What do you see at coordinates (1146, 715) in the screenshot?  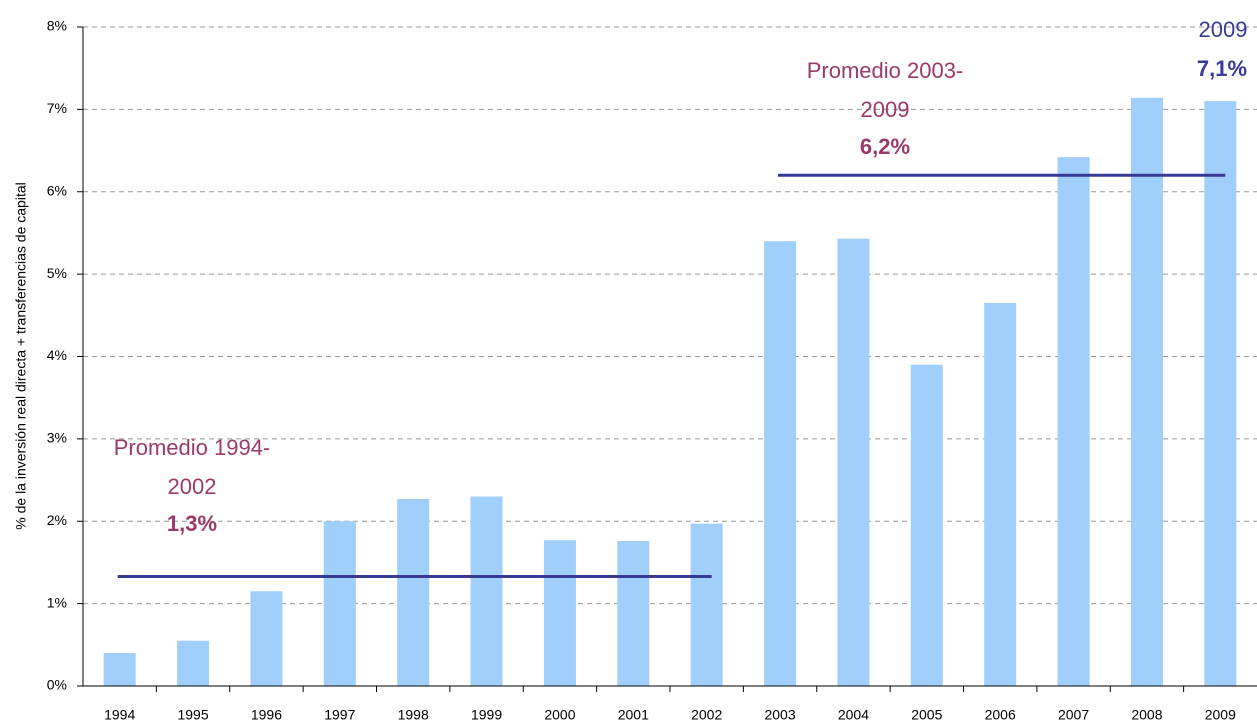 I see `x-tick-label: 2008` at bounding box center [1146, 715].